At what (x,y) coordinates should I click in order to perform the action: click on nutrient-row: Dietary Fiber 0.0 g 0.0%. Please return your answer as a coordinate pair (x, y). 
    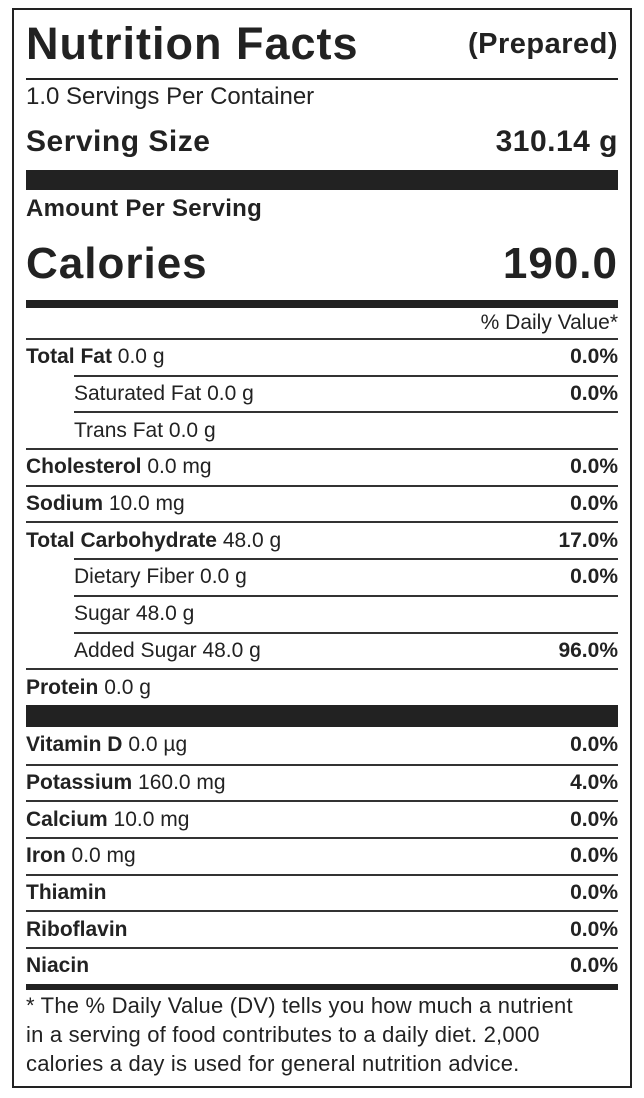
    Looking at the image, I should click on (346, 576).